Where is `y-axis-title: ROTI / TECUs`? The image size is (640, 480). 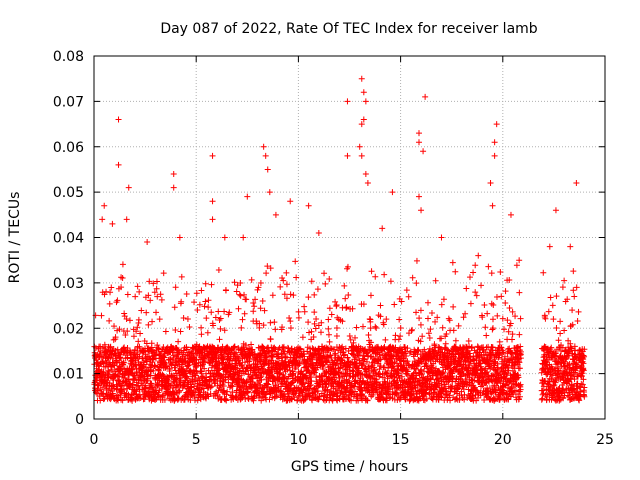 y-axis-title: ROTI / TECUs is located at coordinates (15, 238).